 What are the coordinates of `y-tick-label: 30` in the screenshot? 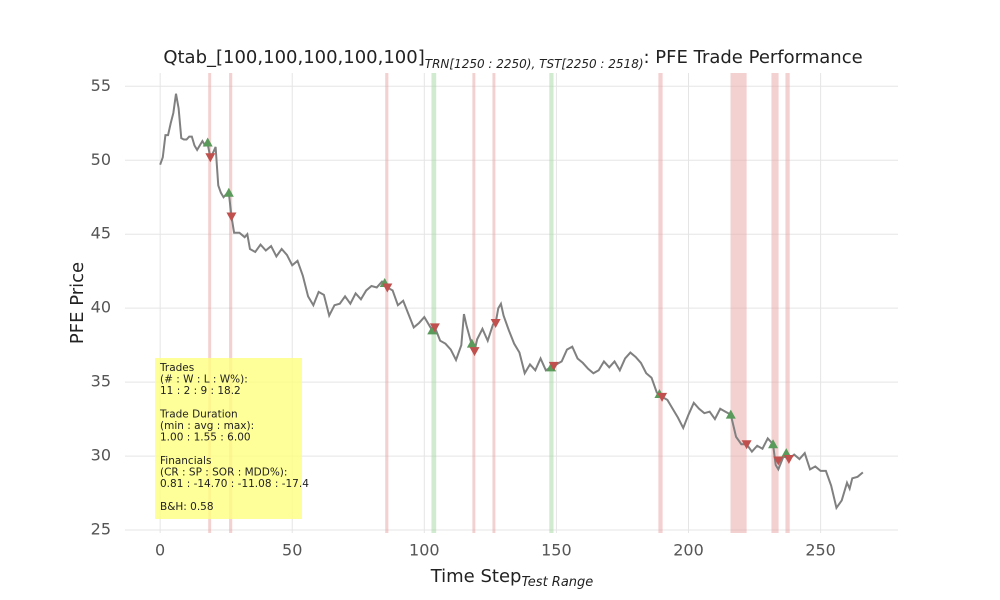 It's located at (101, 455).